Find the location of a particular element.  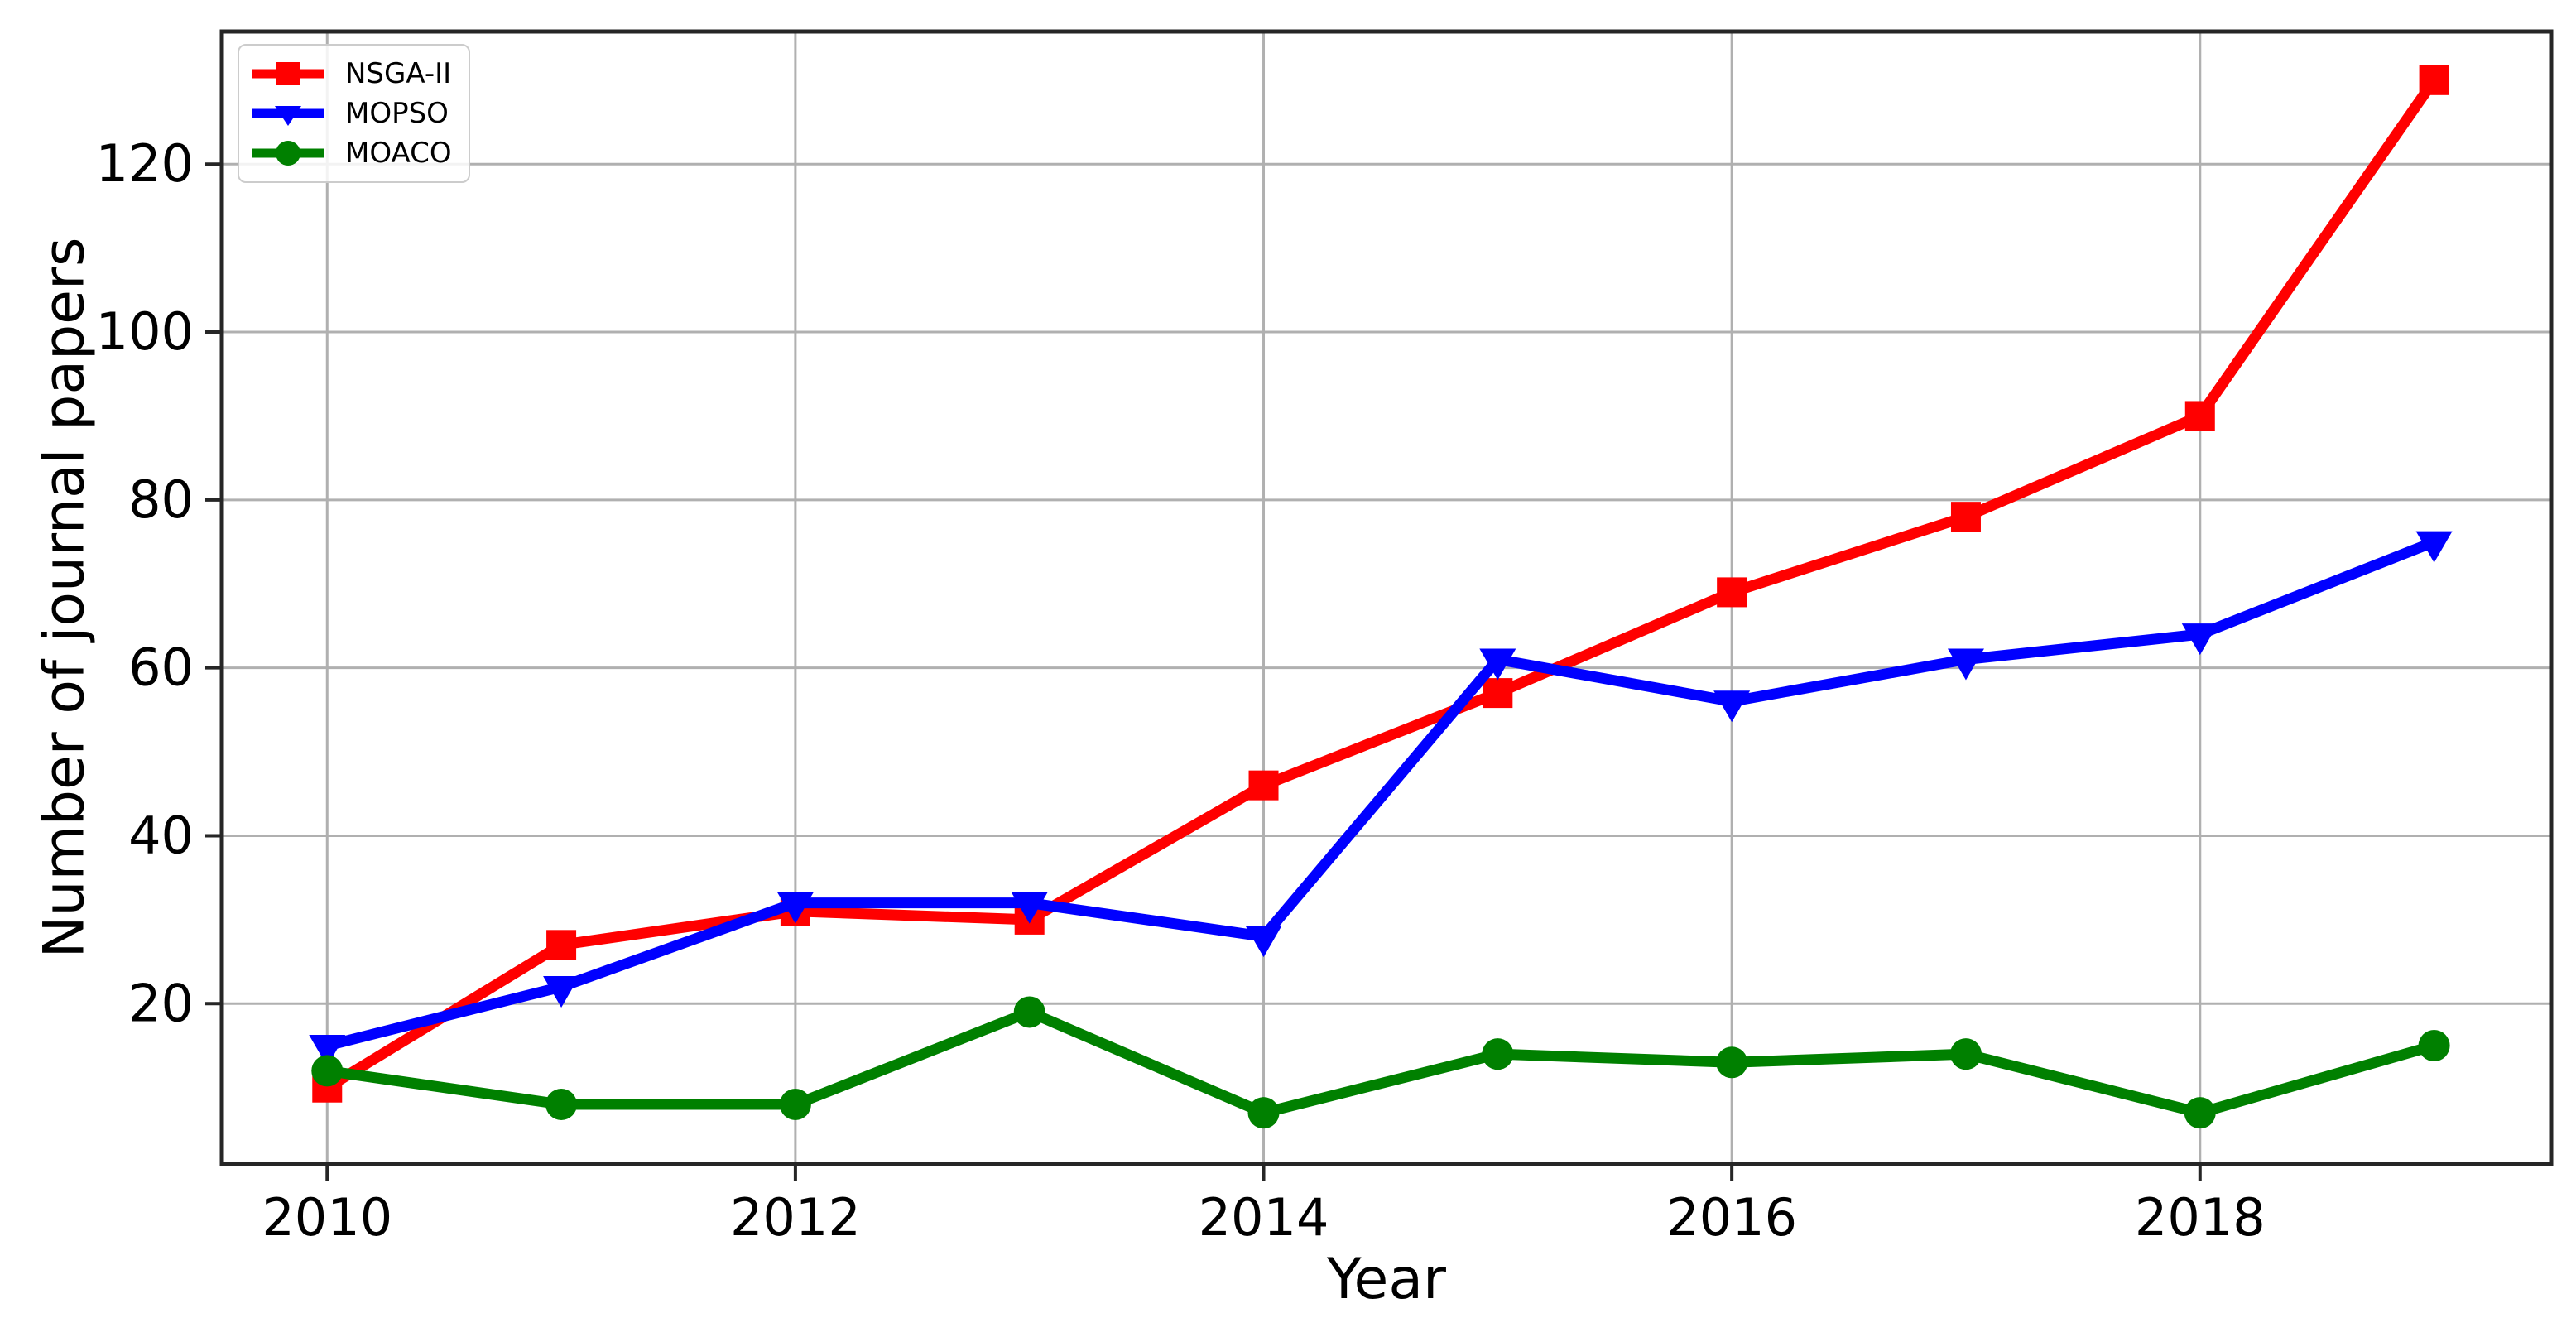

legend-label: MOACO is located at coordinates (398, 153).